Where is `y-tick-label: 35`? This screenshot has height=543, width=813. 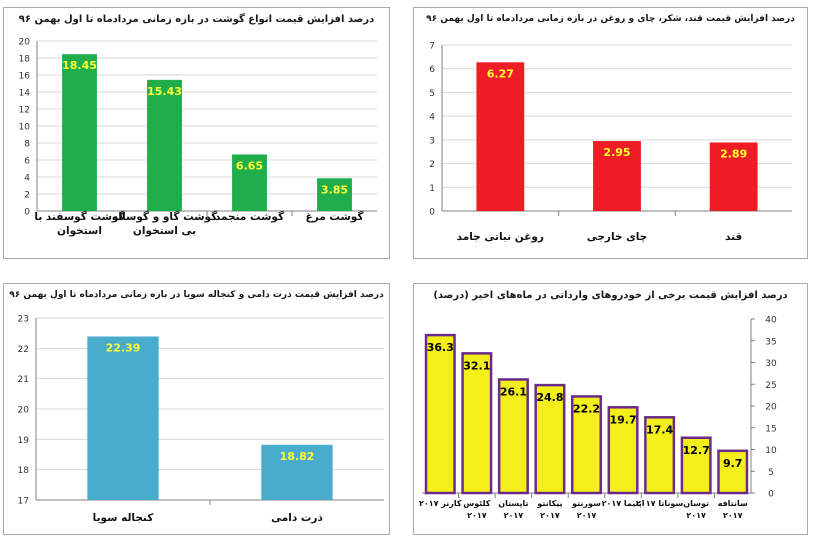 y-tick-label: 35 is located at coordinates (770, 342).